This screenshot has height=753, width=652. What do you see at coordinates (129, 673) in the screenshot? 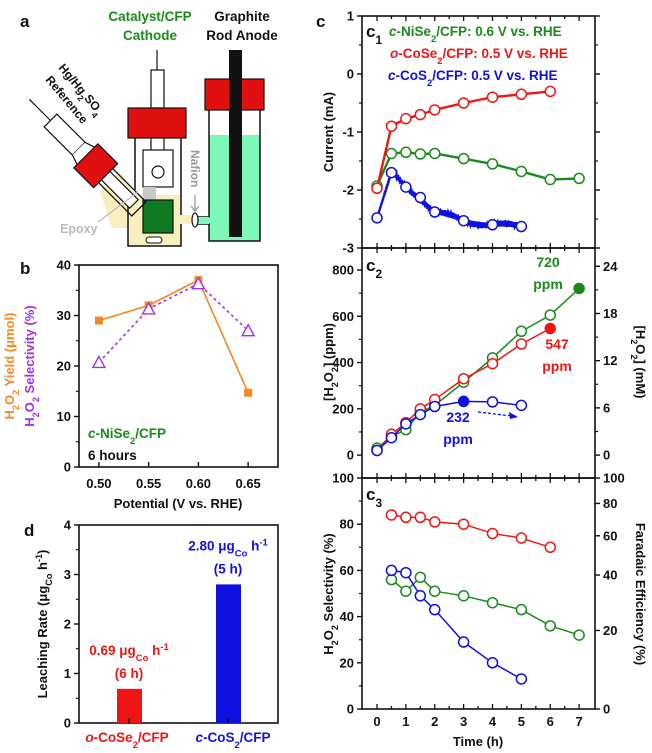
I see `bar-duration-label: (6 h)` at bounding box center [129, 673].